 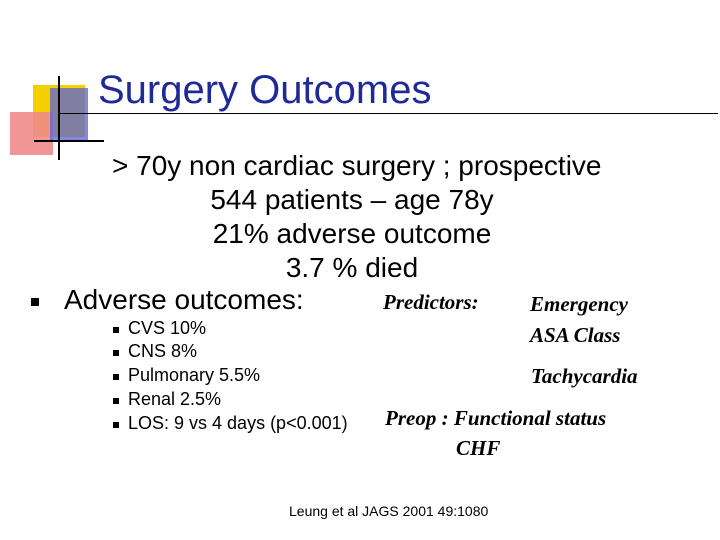 What do you see at coordinates (31, 133) in the screenshot?
I see `logo-pink-square` at bounding box center [31, 133].